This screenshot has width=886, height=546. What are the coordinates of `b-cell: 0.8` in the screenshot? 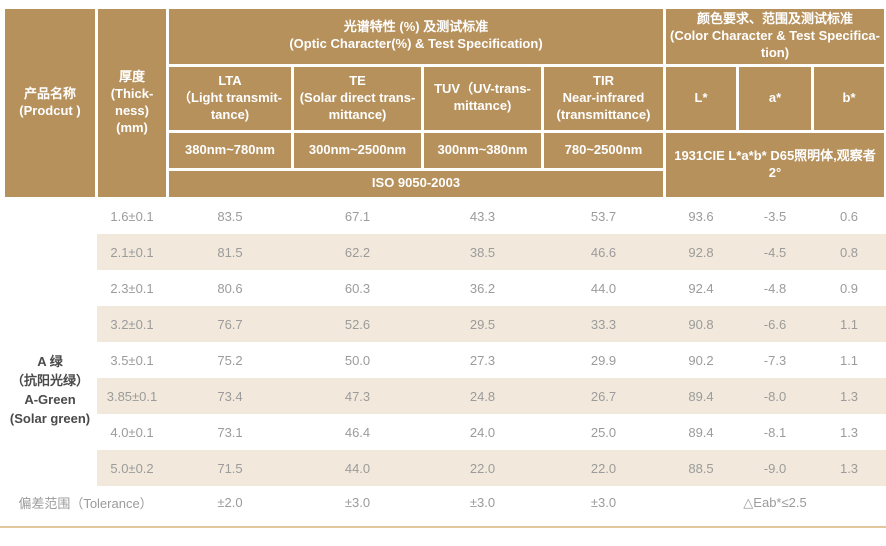 It's located at (849, 252).